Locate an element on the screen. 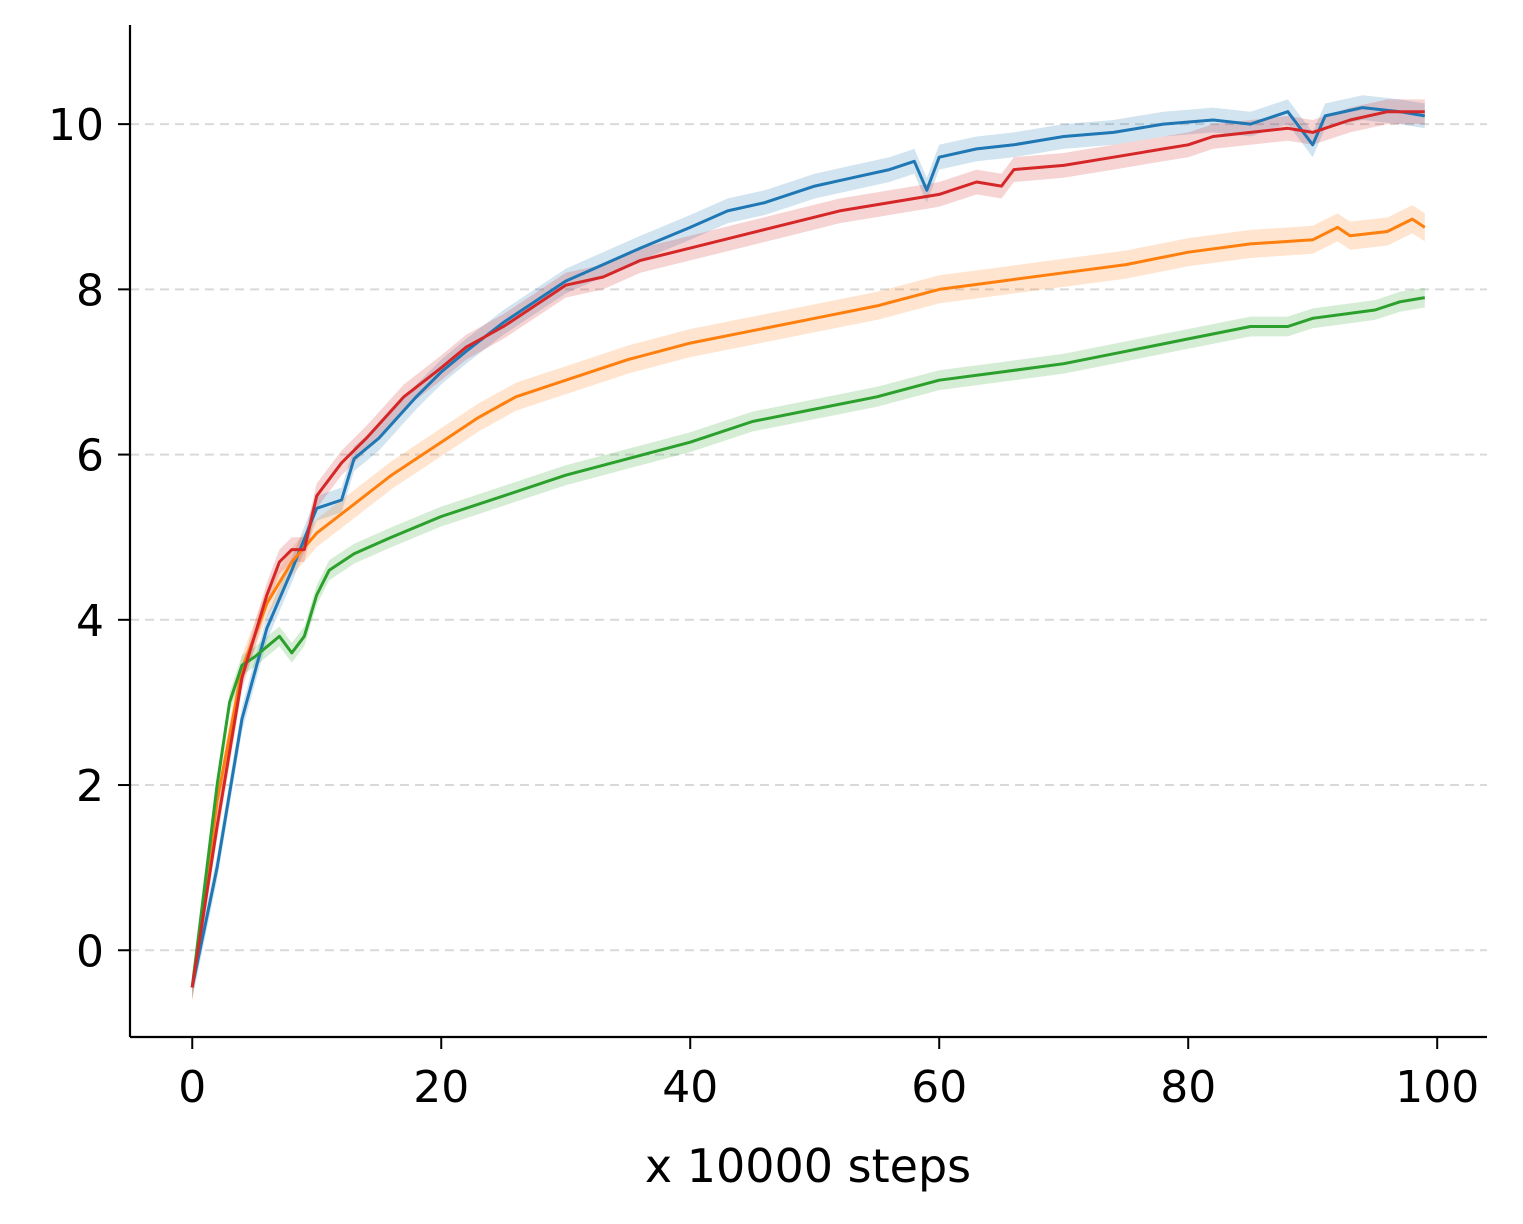  y-tick-label: 8 is located at coordinates (90, 290).